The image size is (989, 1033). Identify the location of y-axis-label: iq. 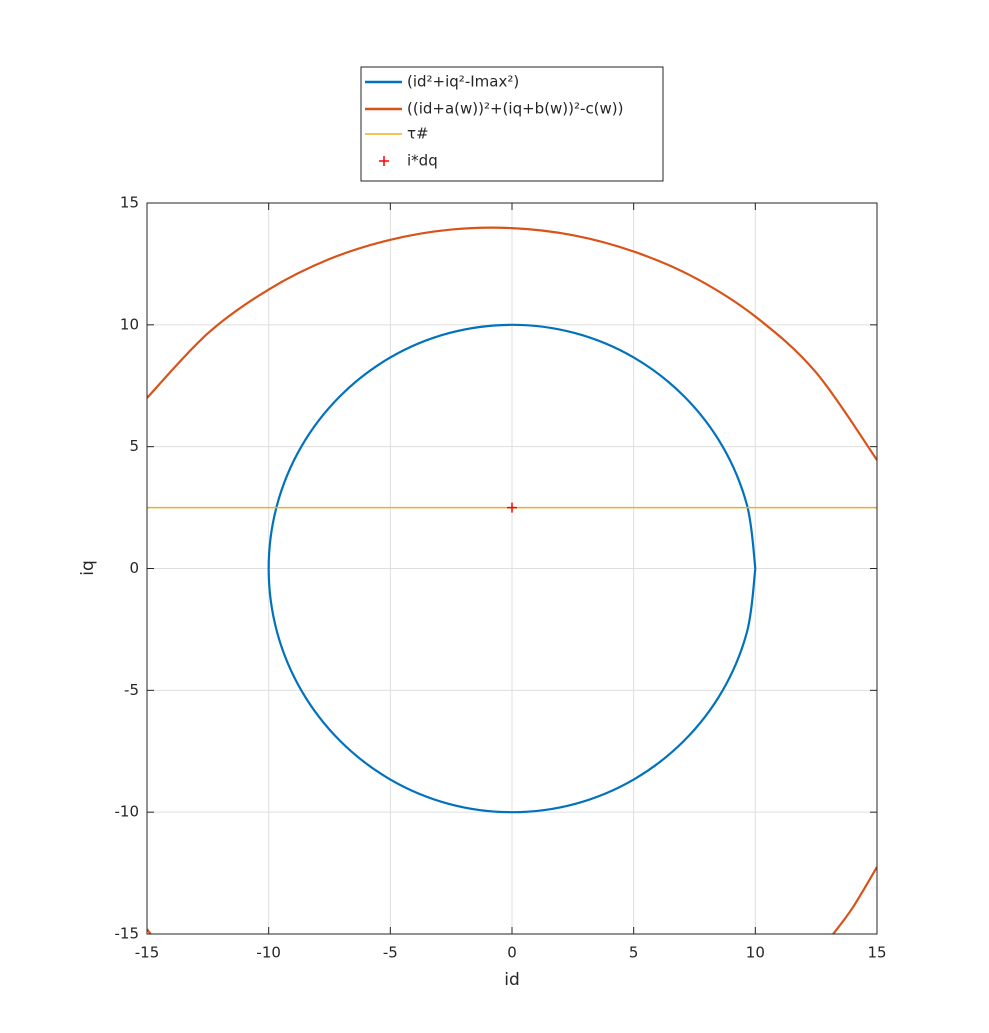
(88, 568).